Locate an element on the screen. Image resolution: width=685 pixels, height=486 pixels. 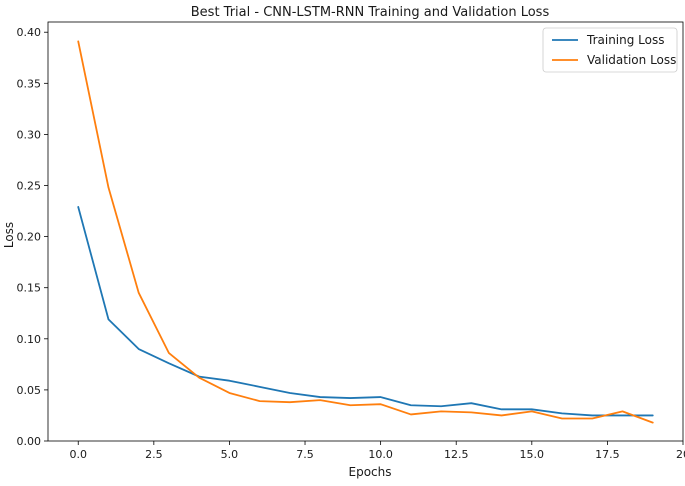
legend-box is located at coordinates (610, 50).